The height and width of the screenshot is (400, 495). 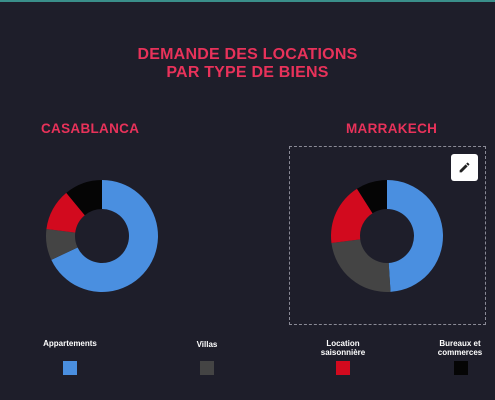 I want to click on legend-label-line: Appartements, so click(x=70, y=343).